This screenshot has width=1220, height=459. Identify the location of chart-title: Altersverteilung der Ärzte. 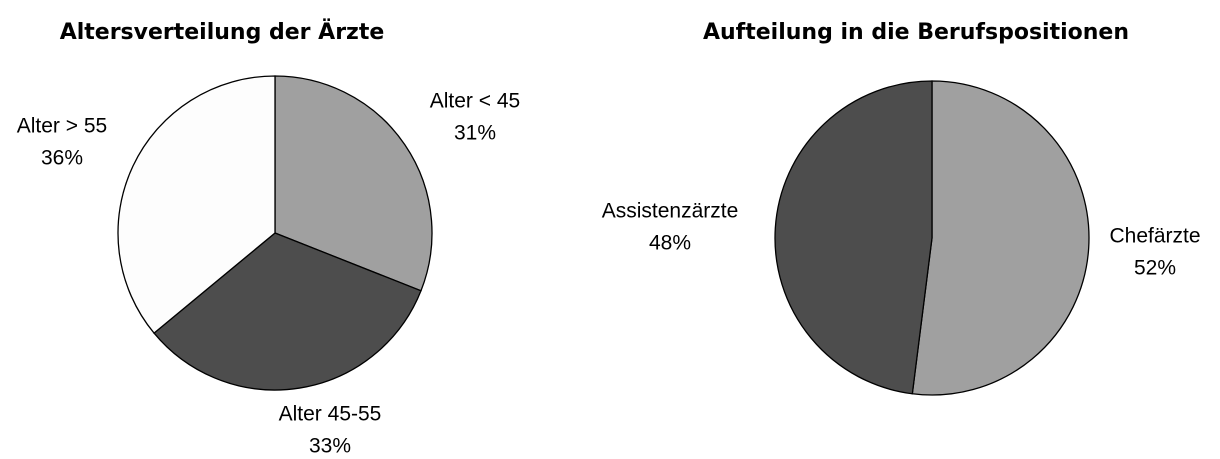
(222, 32).